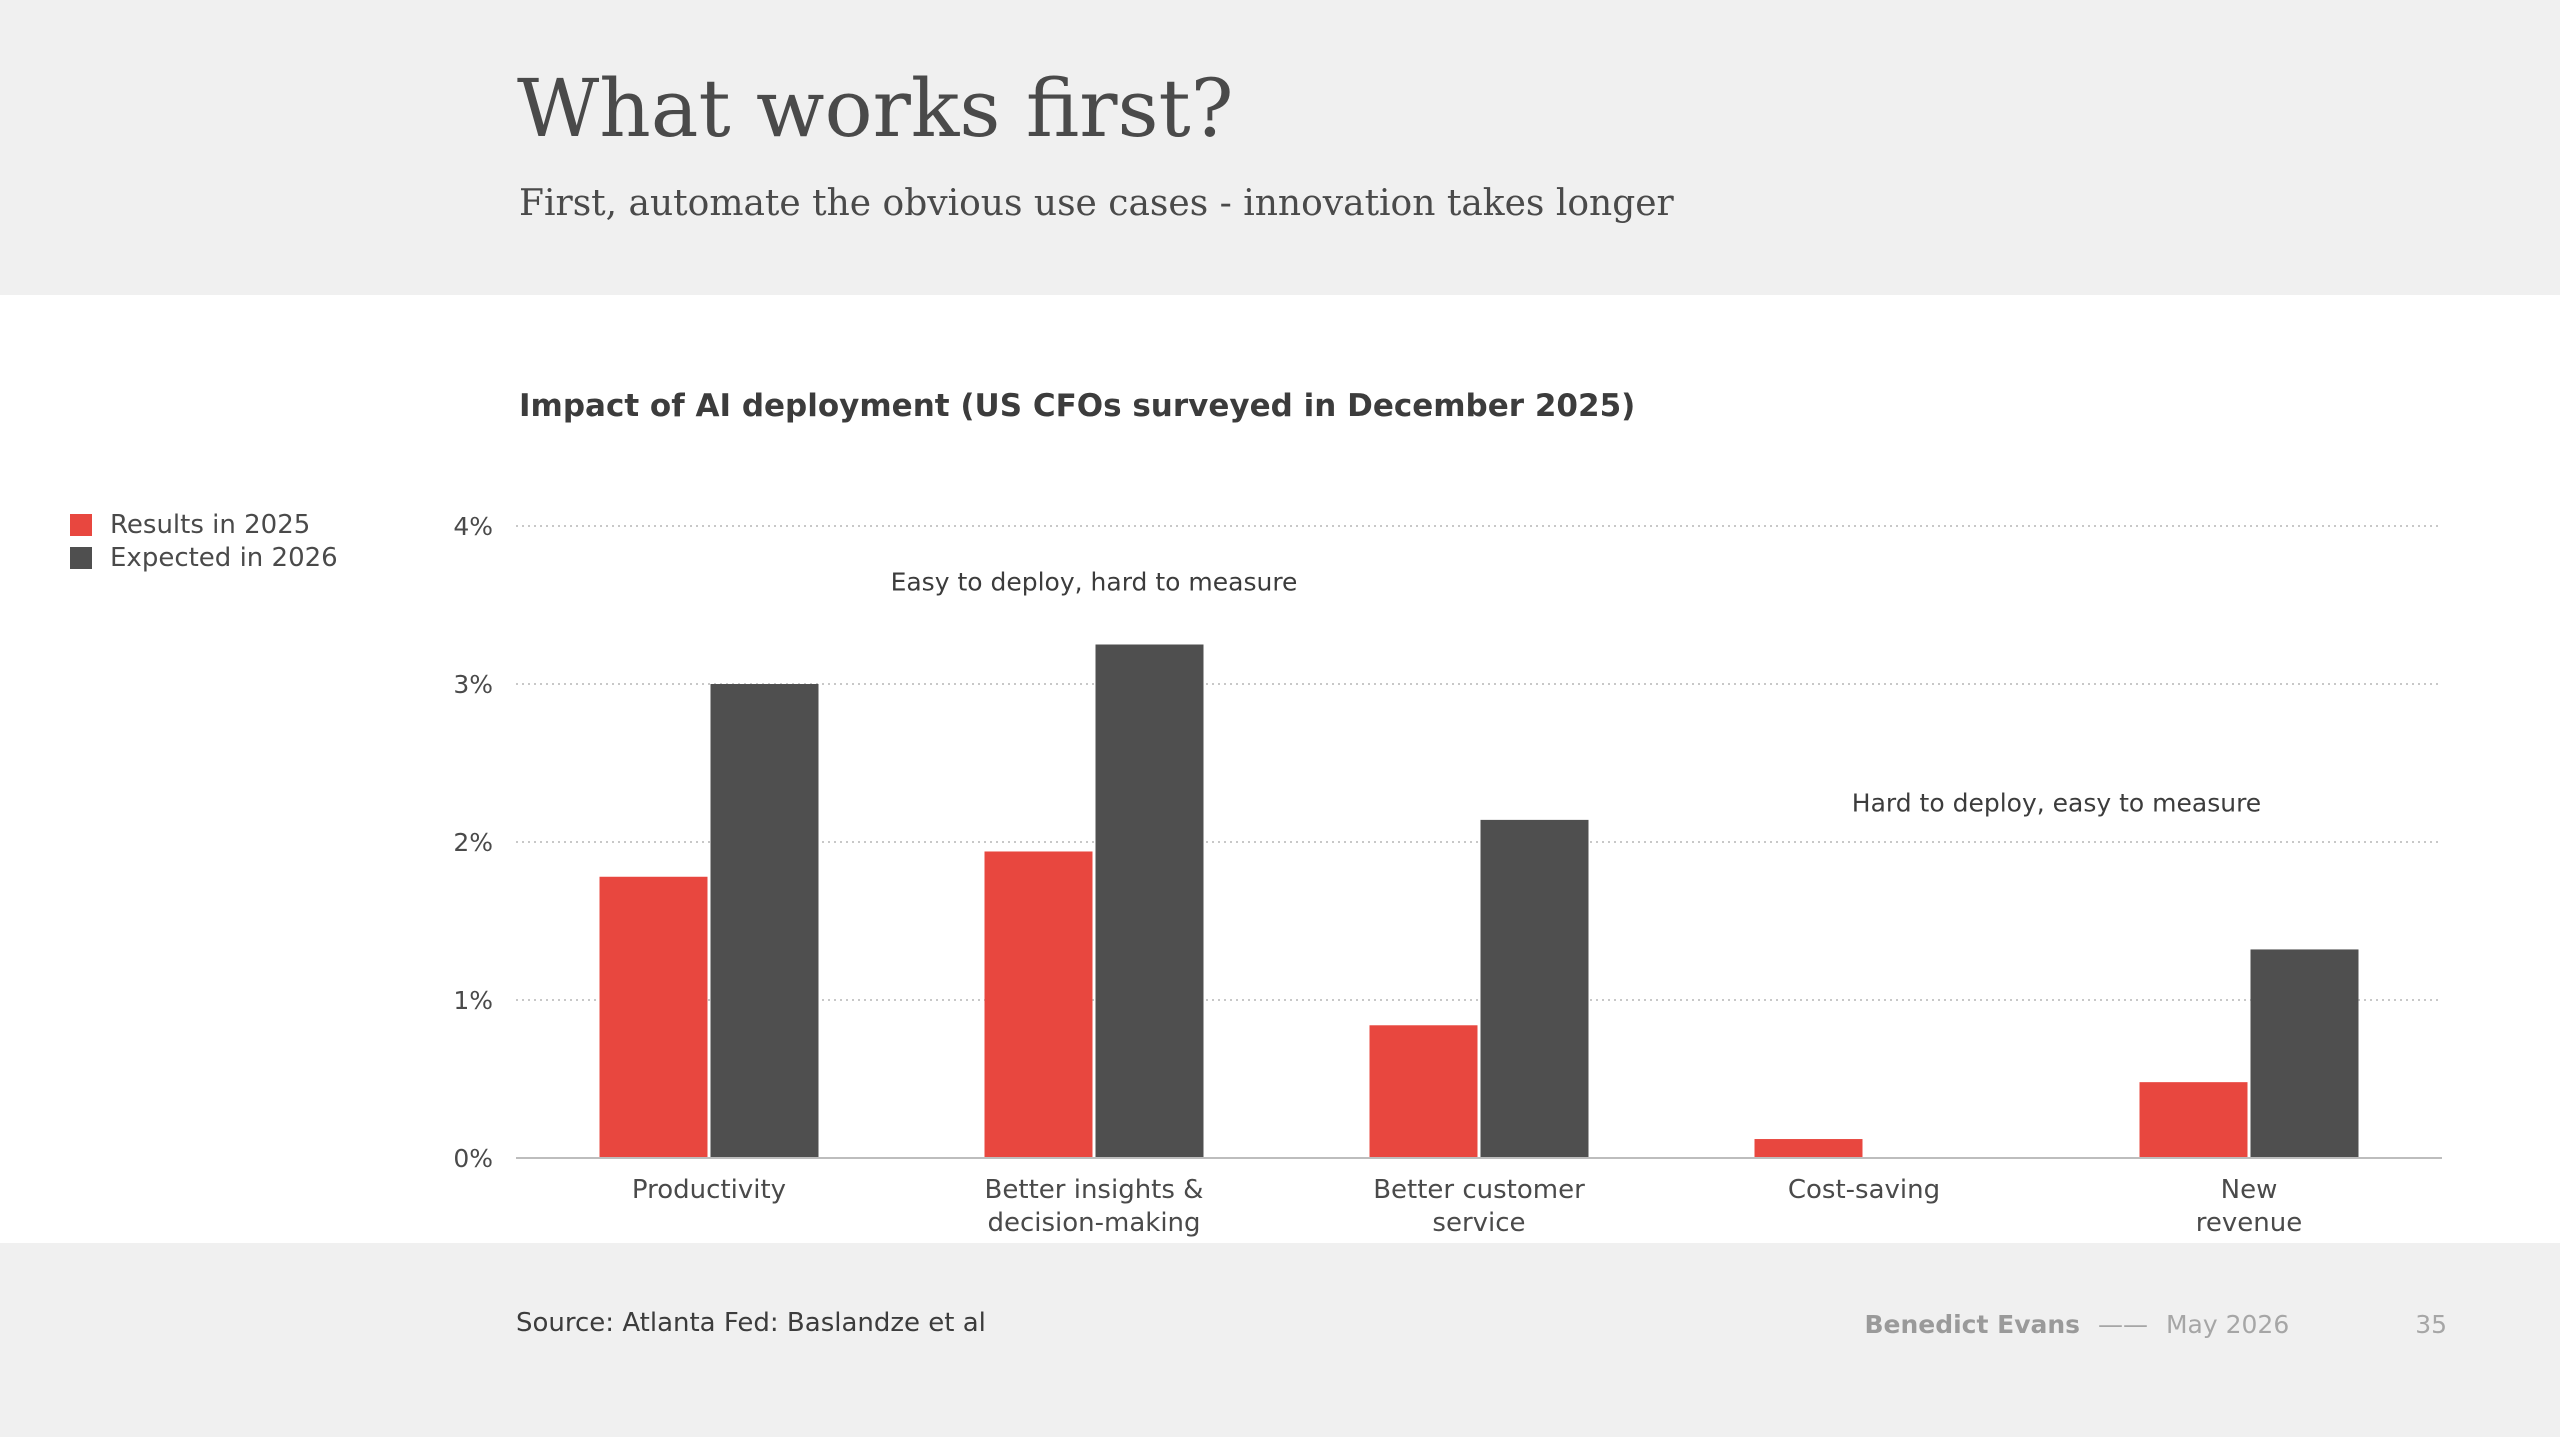 The height and width of the screenshot is (1437, 2560). I want to click on legend-label-results-2025: Results in 2025, so click(210, 524).